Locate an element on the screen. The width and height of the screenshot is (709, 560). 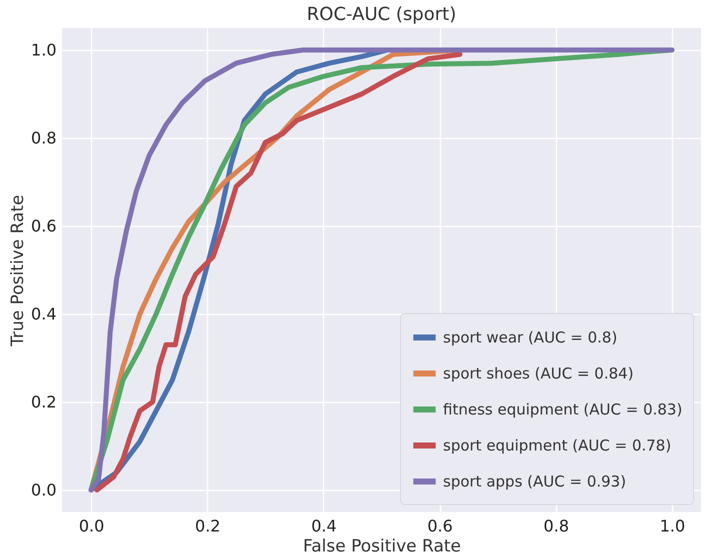
x-tick-label: 0.2 is located at coordinates (207, 526).